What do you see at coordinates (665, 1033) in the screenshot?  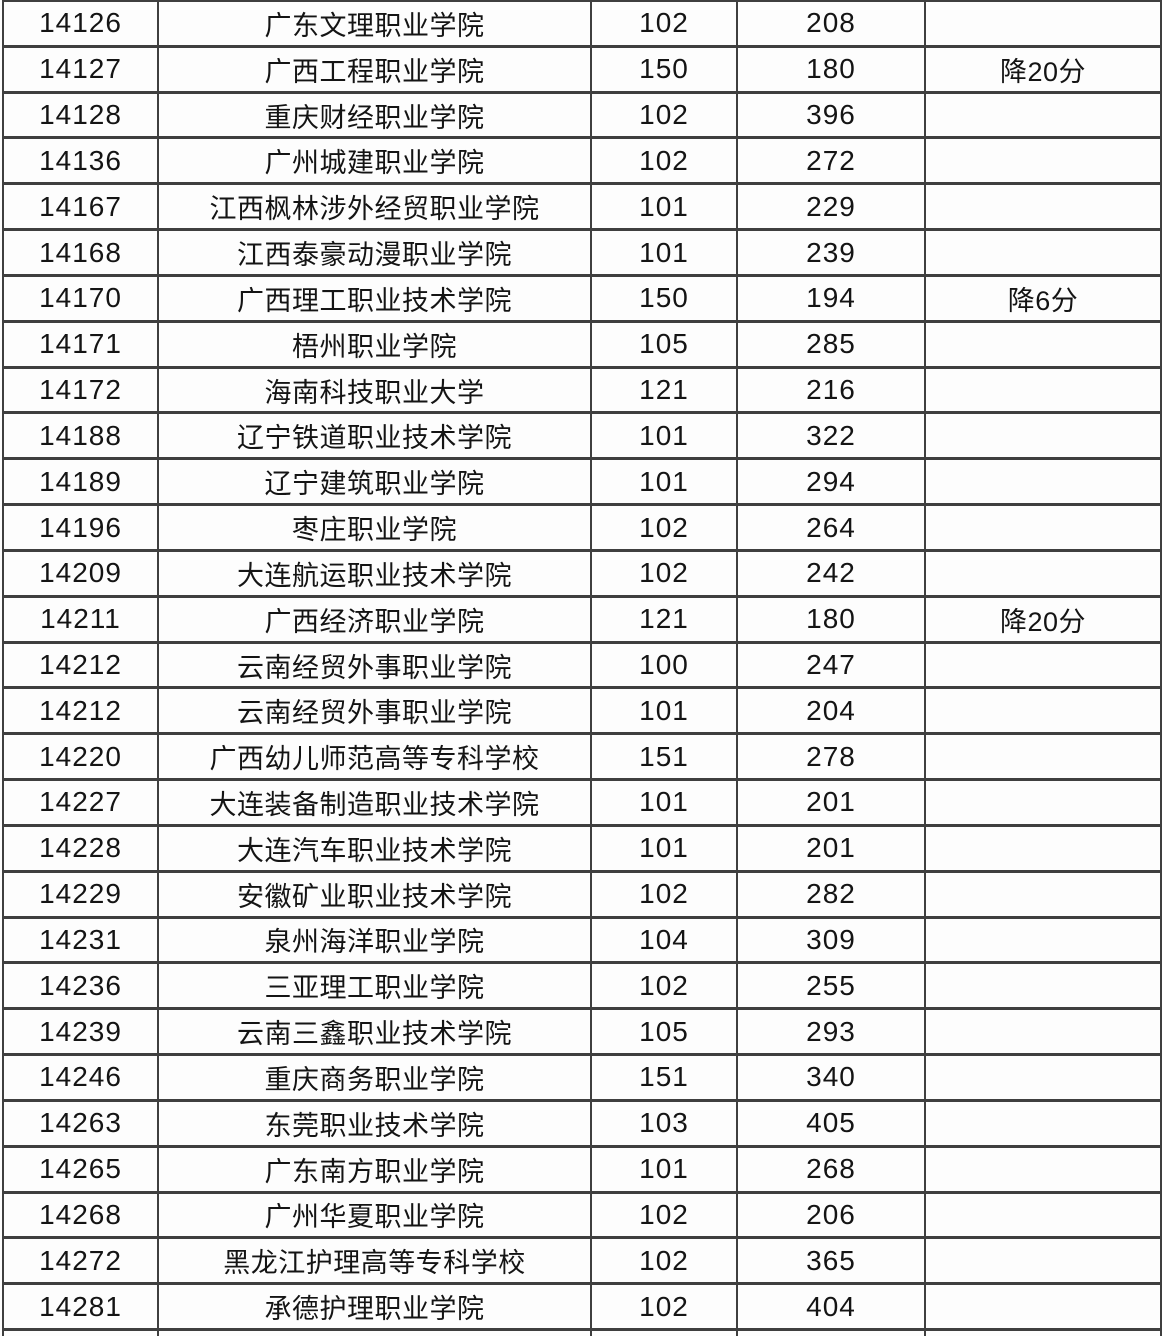 I see `group-code-cell: 105` at bounding box center [665, 1033].